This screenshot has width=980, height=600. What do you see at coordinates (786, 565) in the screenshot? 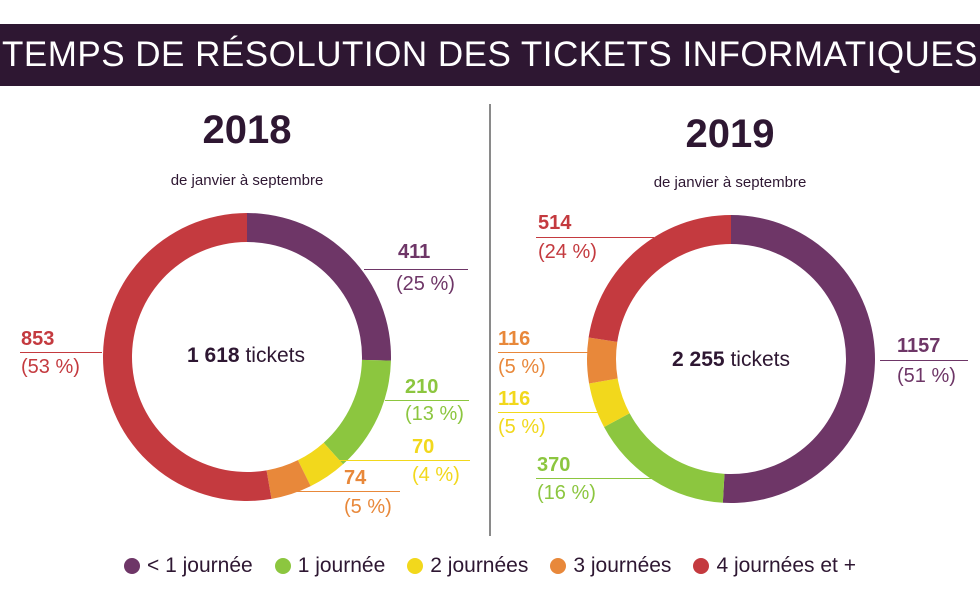
I see `legend-label: 4 journées et +` at bounding box center [786, 565].